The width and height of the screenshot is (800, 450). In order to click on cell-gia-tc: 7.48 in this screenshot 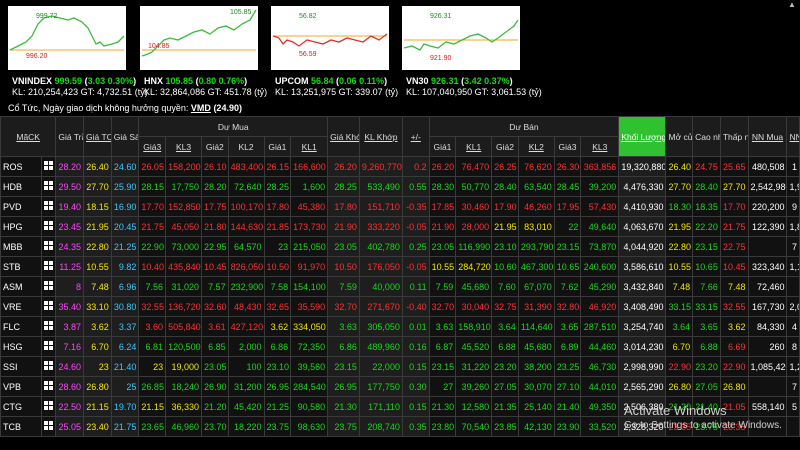, I will do `click(97, 286)`.